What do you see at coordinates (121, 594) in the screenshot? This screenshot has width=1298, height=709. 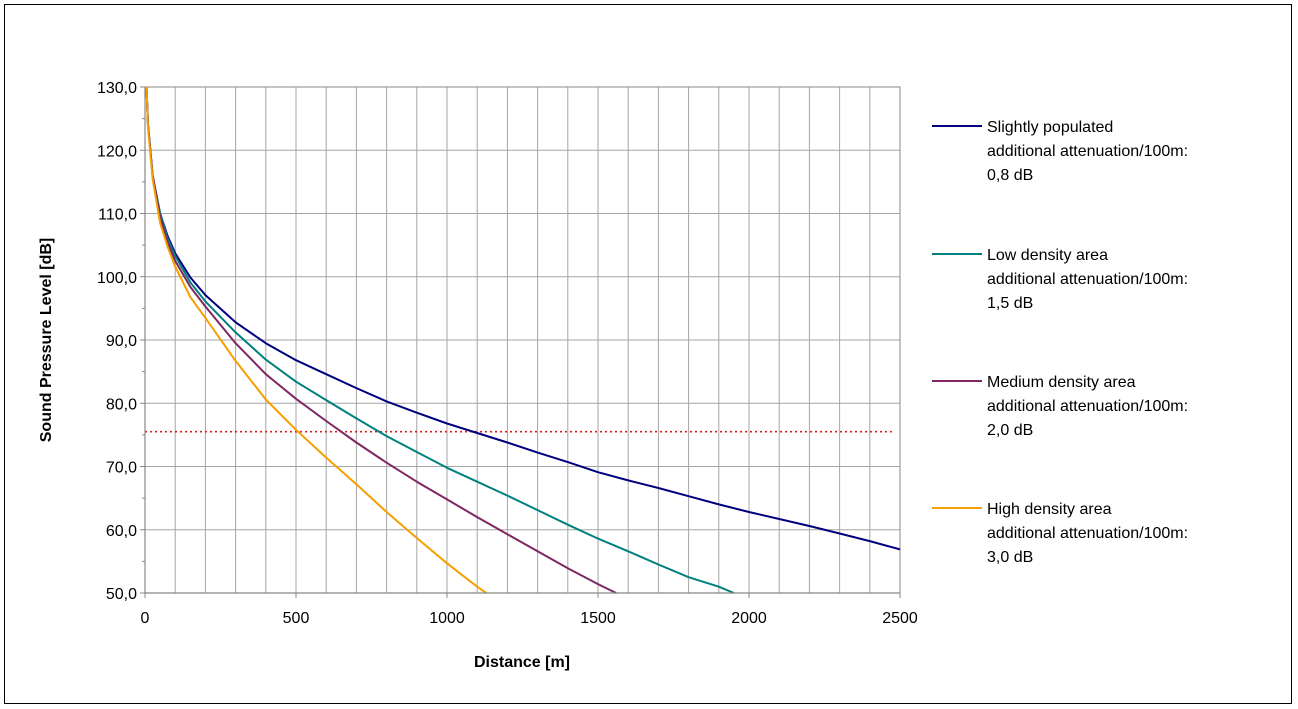 I see `y-tick-label: 50,0` at bounding box center [121, 594].